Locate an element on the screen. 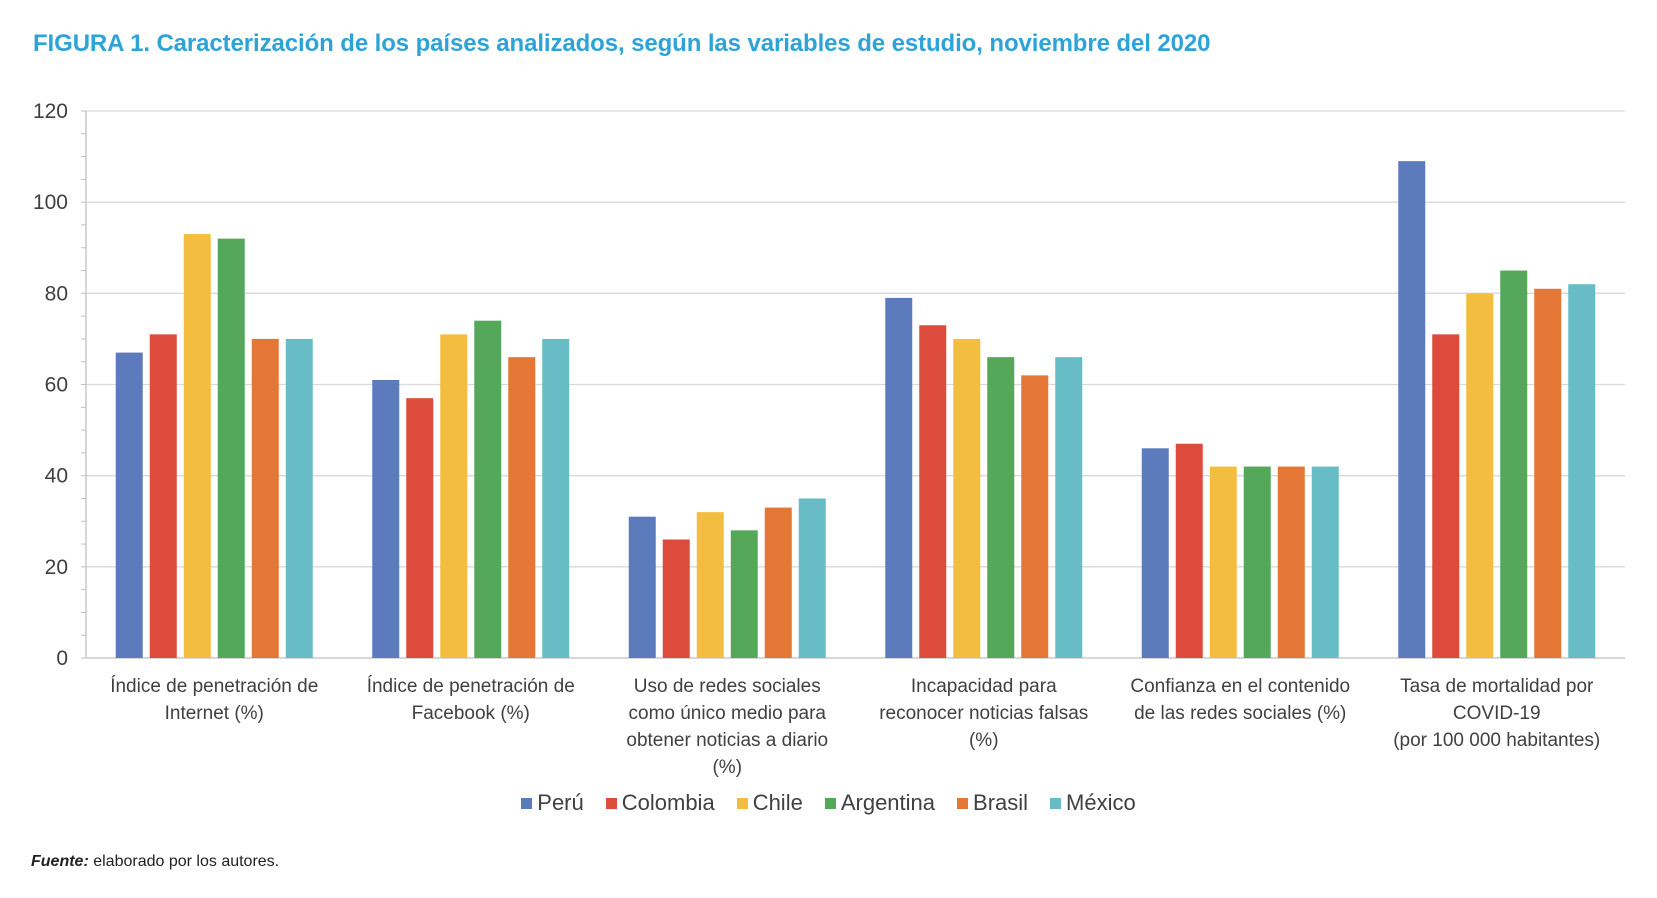  y-tick-label: 80 is located at coordinates (56, 293).